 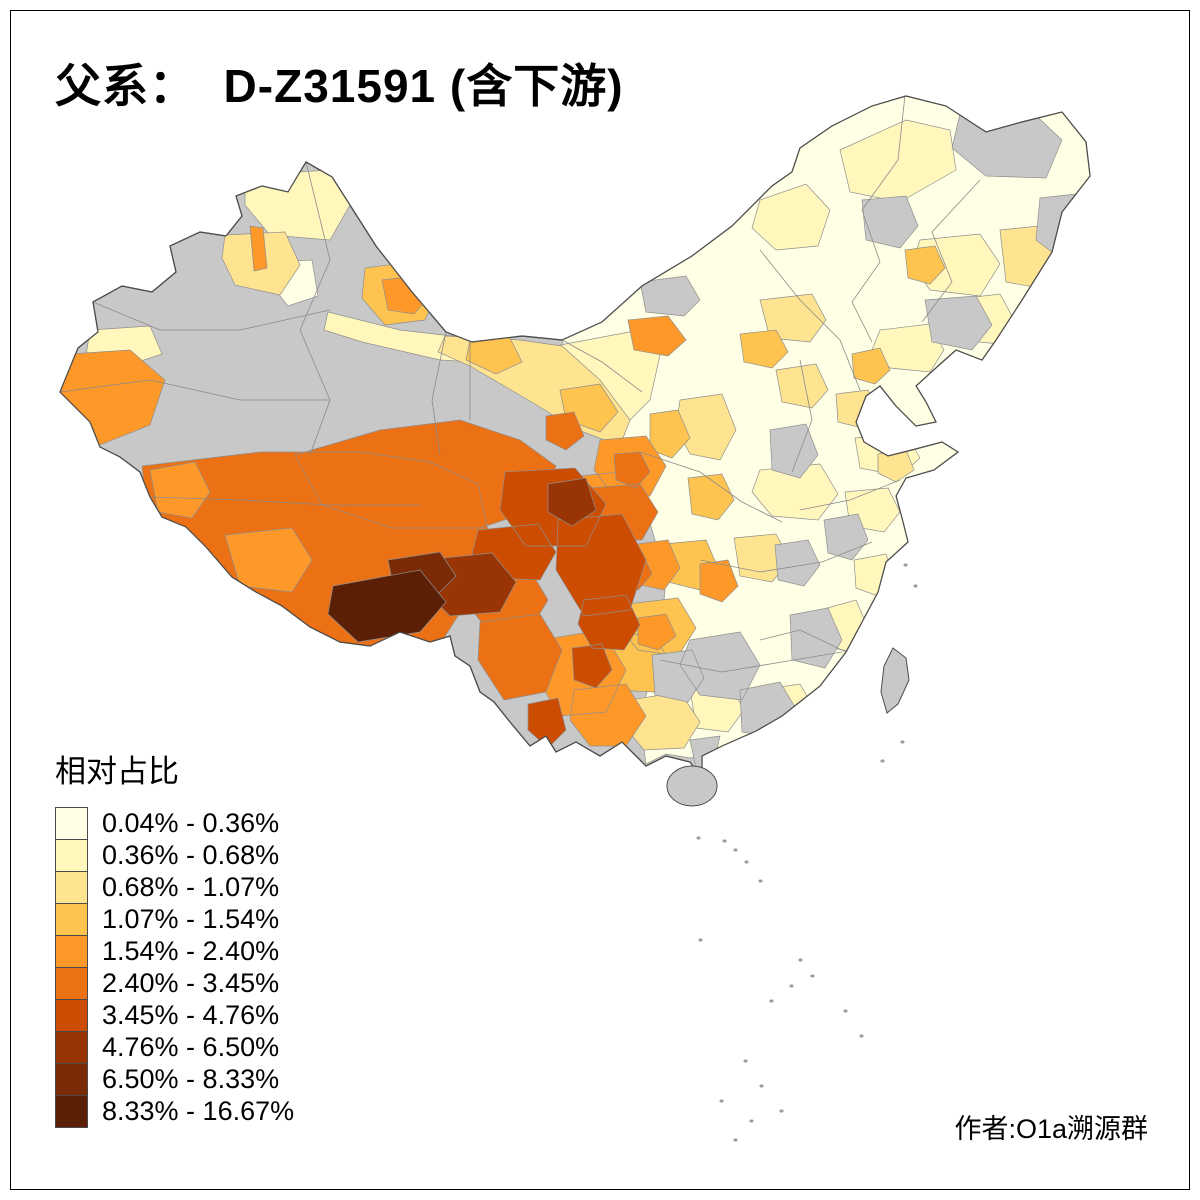 I want to click on legend-item: 2.40% - 3.45%, so click(x=174, y=983).